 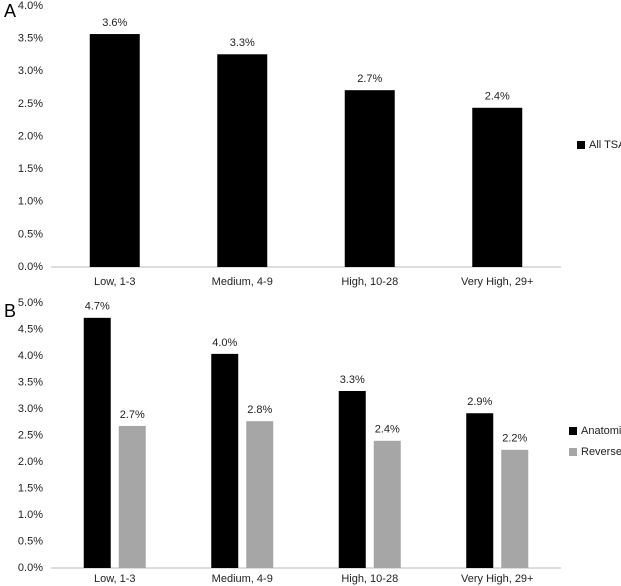 I want to click on legend-label: Reverse, so click(x=601, y=452).